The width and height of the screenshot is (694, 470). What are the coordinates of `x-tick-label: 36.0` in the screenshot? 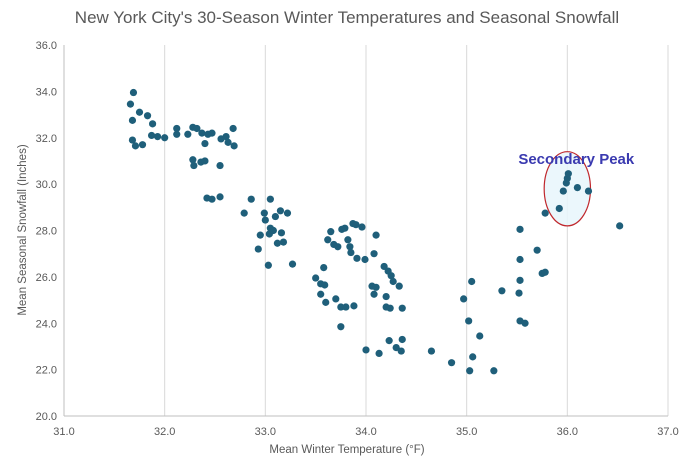 It's located at (567, 432).